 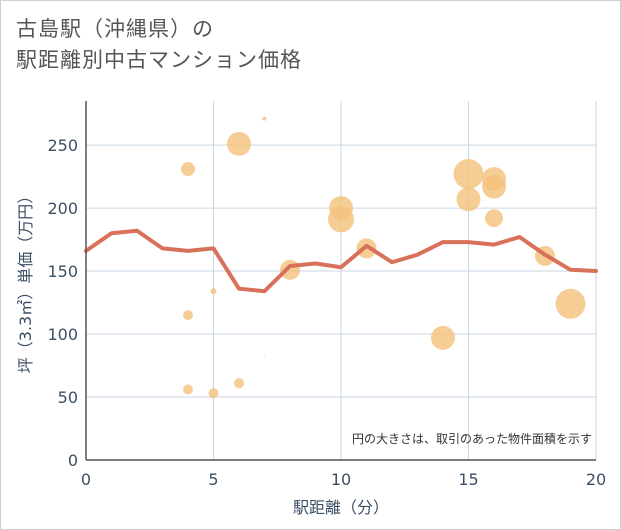 I want to click on x-axis-label: 駅距離（分）, so click(x=341, y=507).